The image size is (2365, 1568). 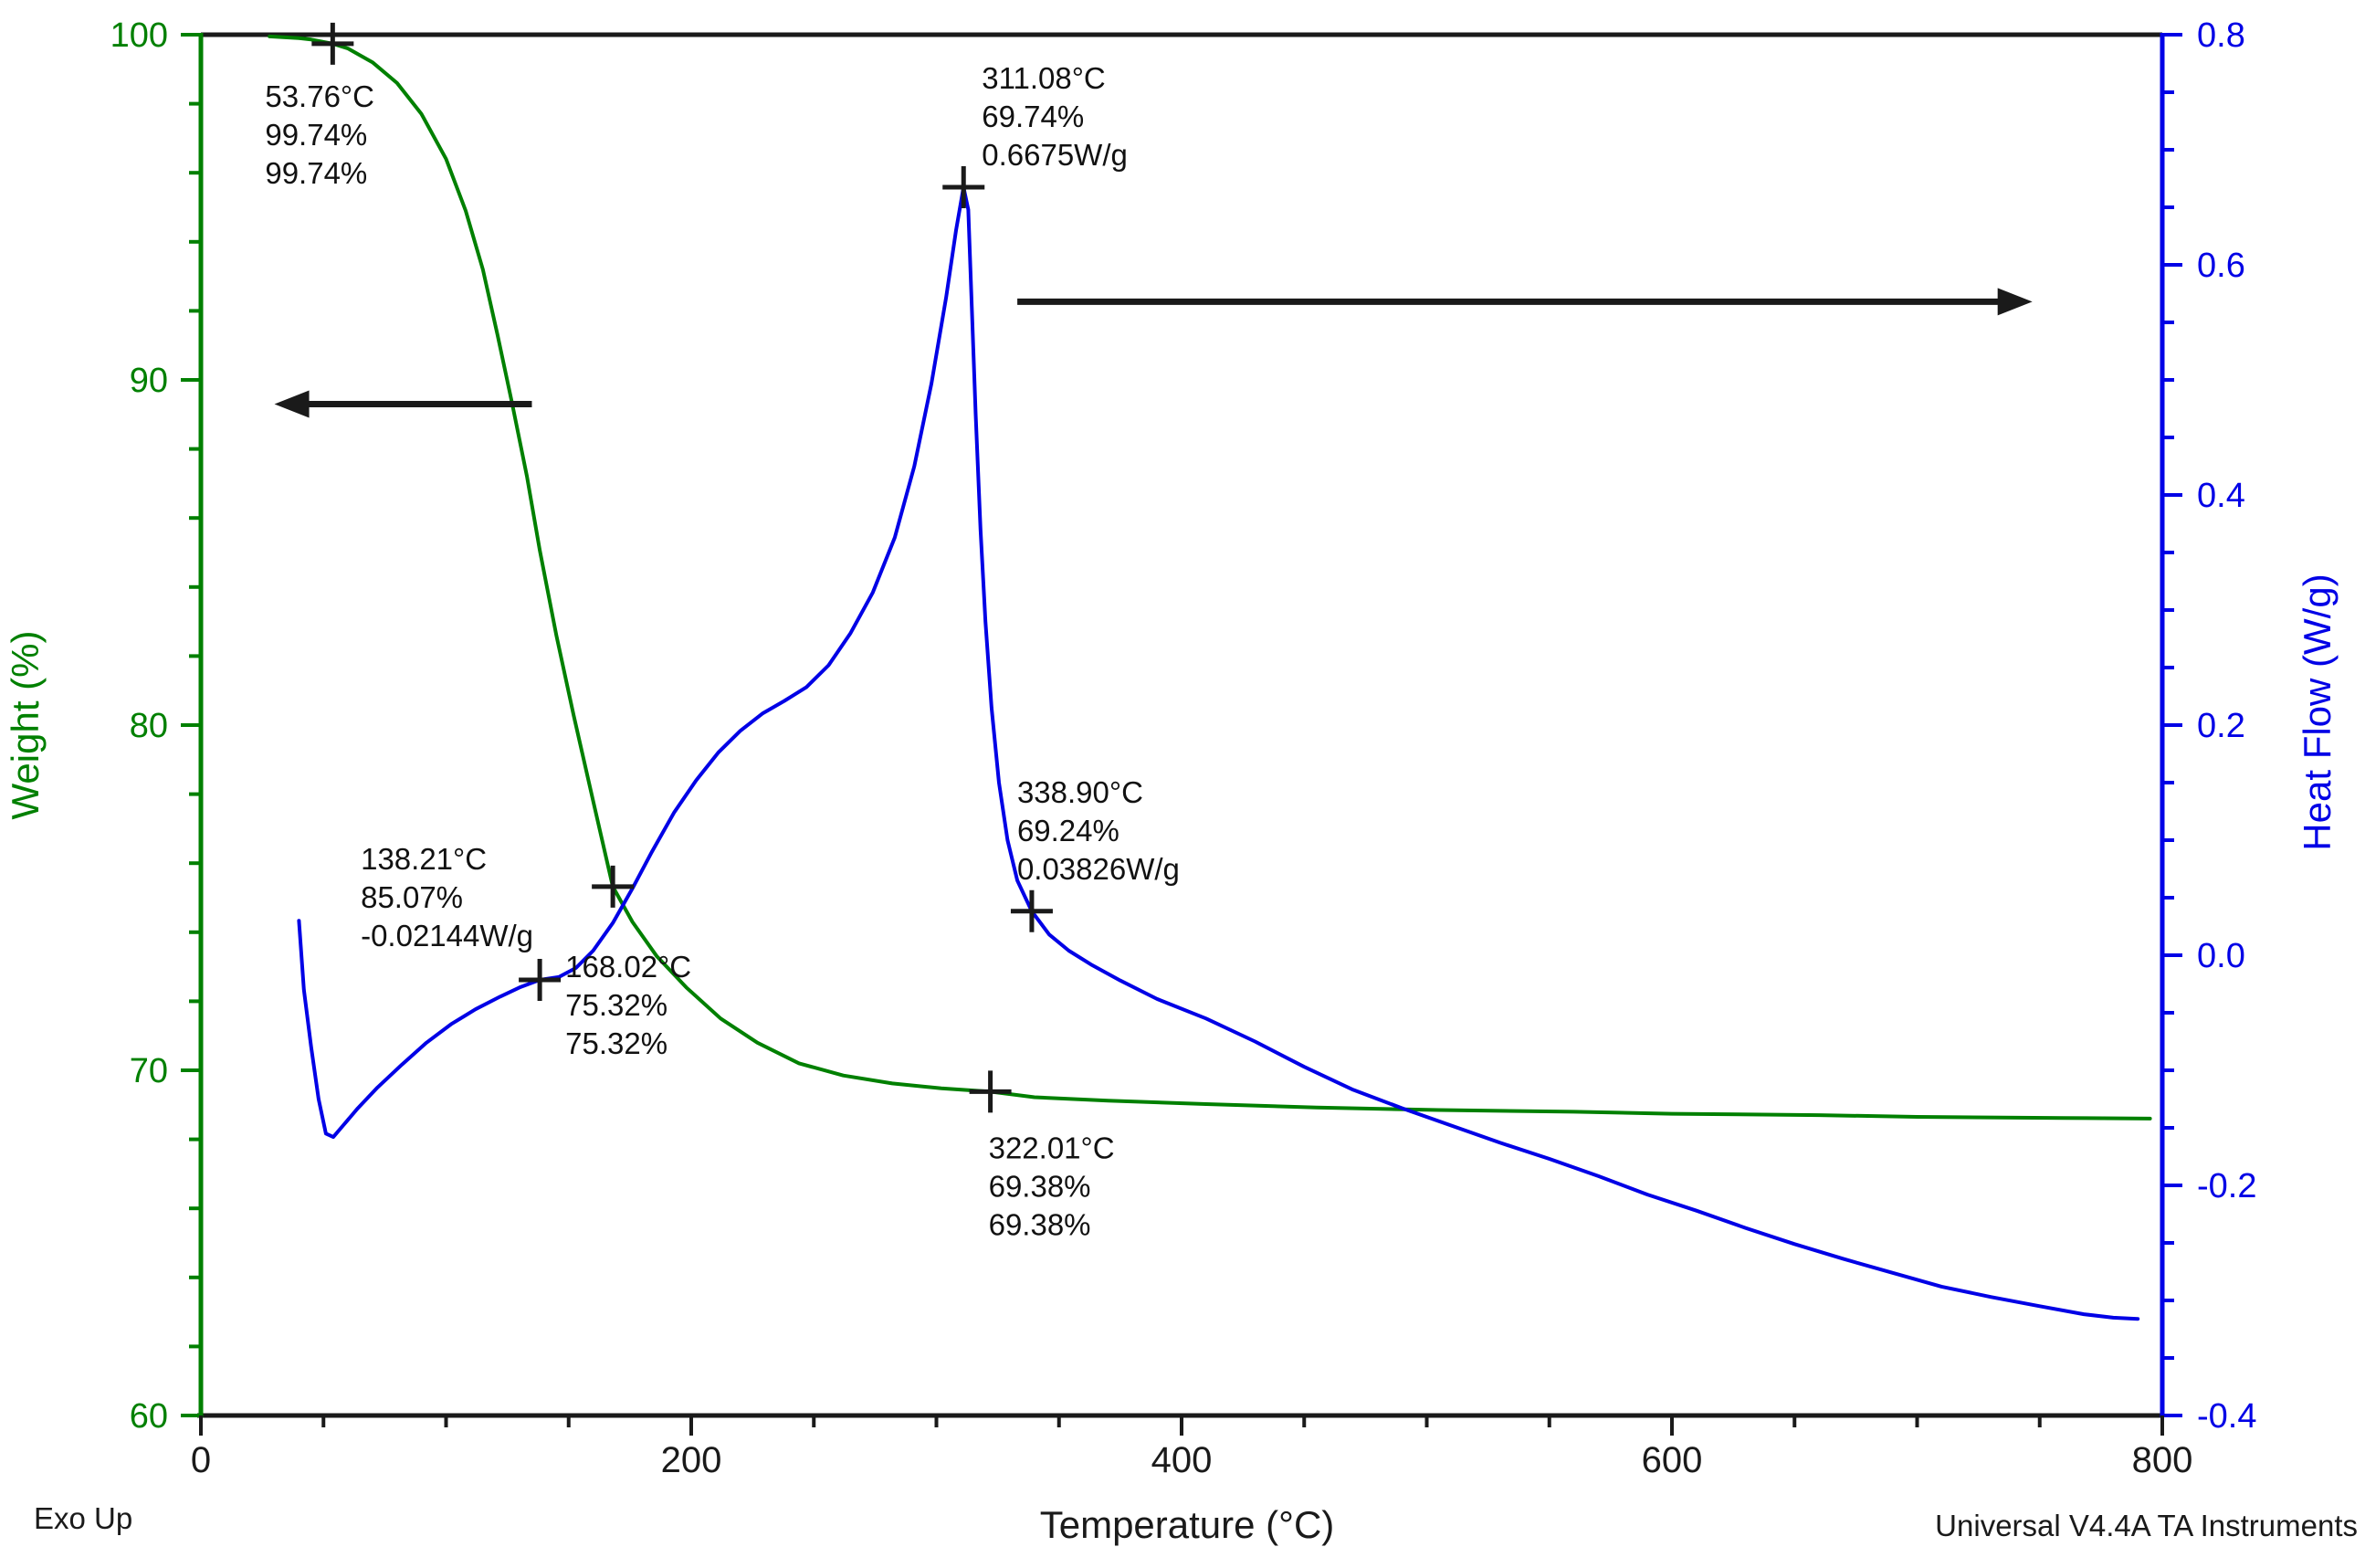 I want to click on weight-axis-title: Weight (%), so click(x=25, y=725).